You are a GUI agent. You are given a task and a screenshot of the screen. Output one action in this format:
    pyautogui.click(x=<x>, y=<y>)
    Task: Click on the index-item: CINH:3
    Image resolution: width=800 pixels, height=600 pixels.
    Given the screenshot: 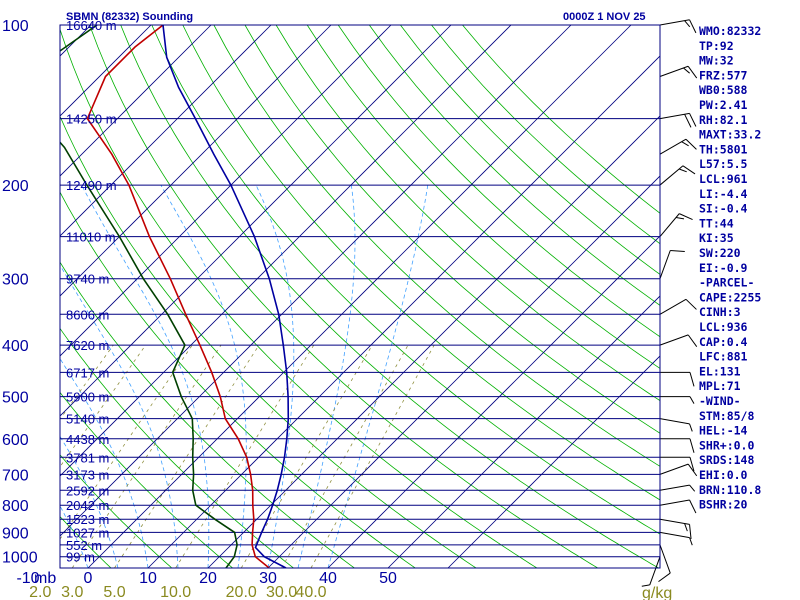 What is the action you would take?
    pyautogui.click(x=720, y=312)
    